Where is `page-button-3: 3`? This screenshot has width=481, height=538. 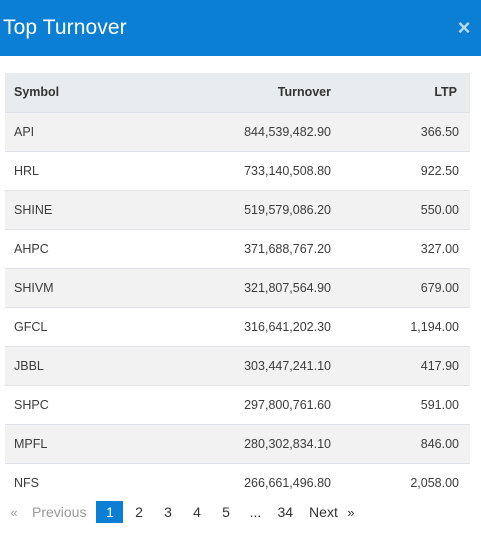 page-button-3: 3 is located at coordinates (168, 512).